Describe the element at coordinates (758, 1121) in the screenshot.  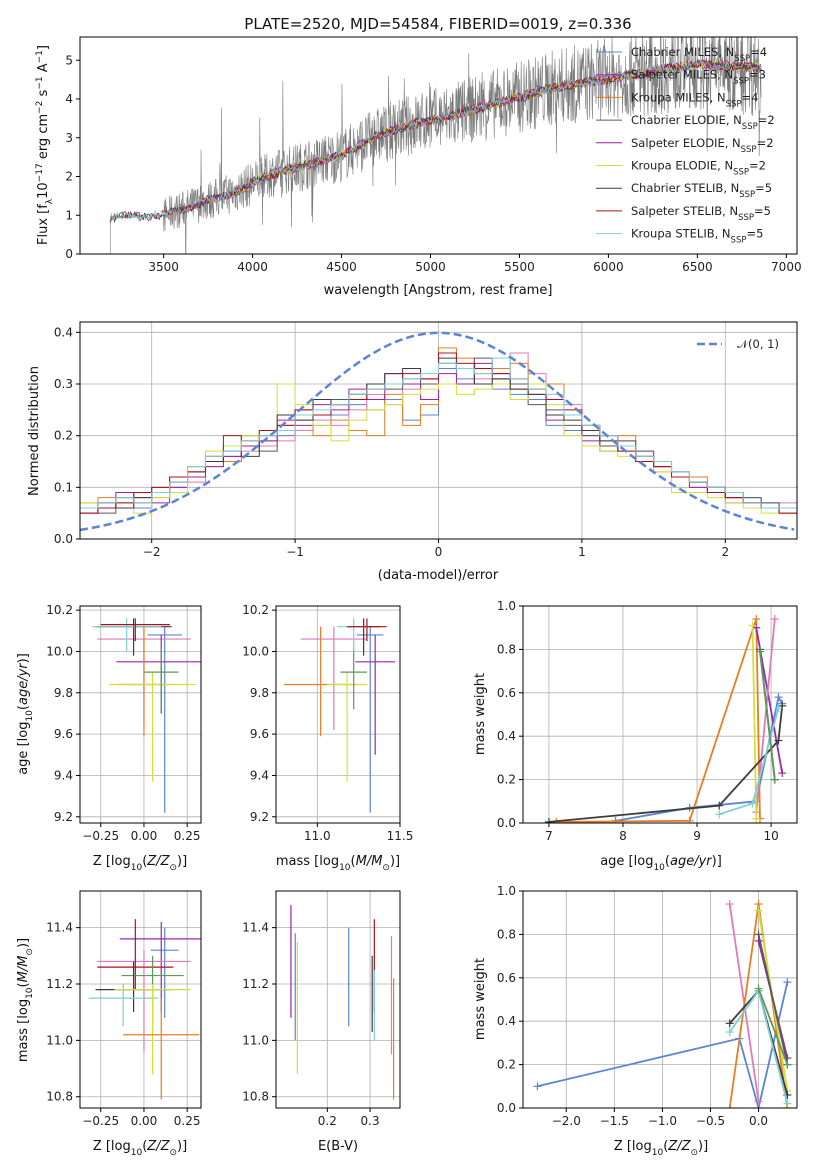
I see `x-tick-label: 0.0` at that location.